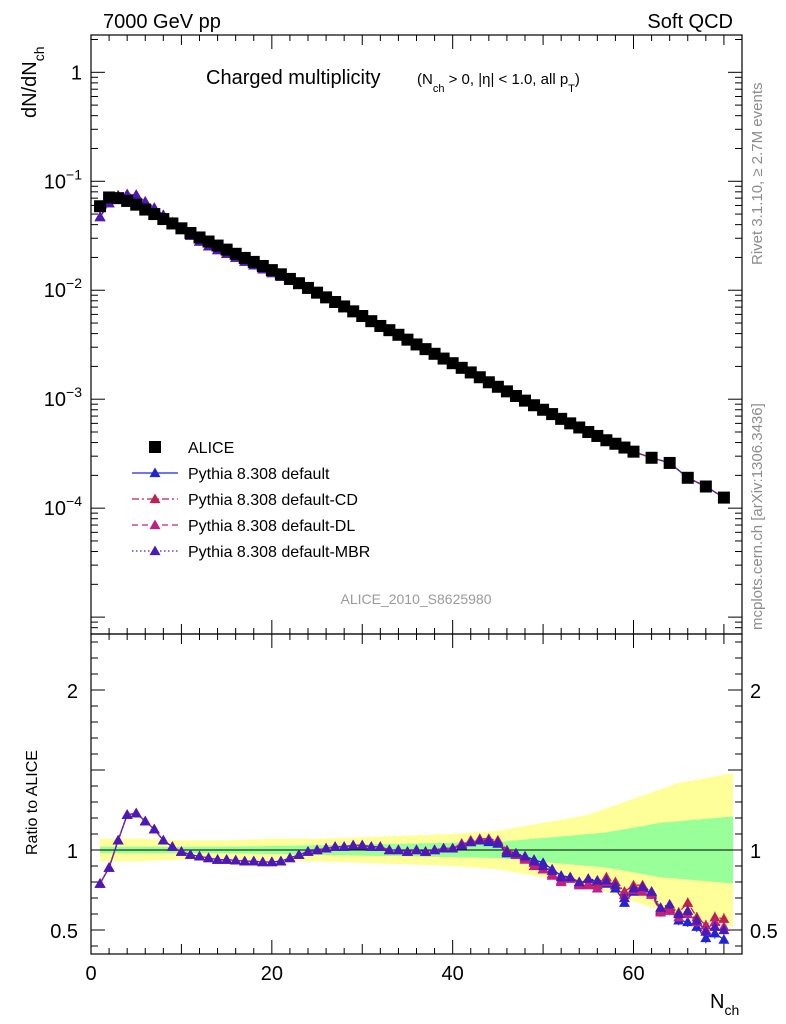 The width and height of the screenshot is (786, 1024). Describe the element at coordinates (90, 974) in the screenshot. I see `x-tick-label: 0` at that location.